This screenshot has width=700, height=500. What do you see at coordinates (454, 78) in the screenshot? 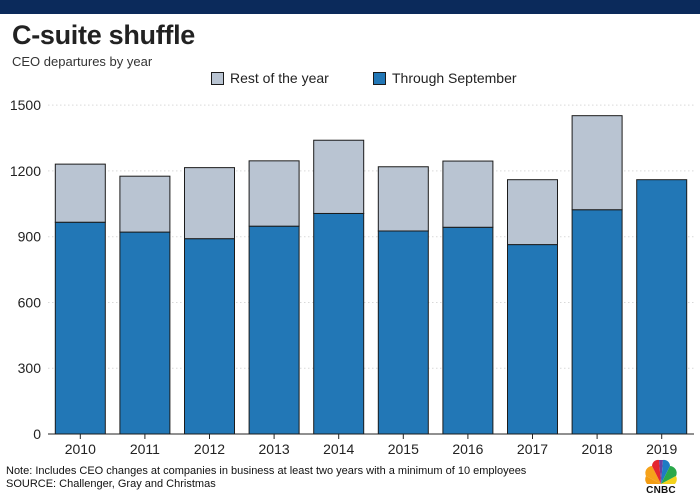
I see `legend-label-through-september: Through September` at bounding box center [454, 78].